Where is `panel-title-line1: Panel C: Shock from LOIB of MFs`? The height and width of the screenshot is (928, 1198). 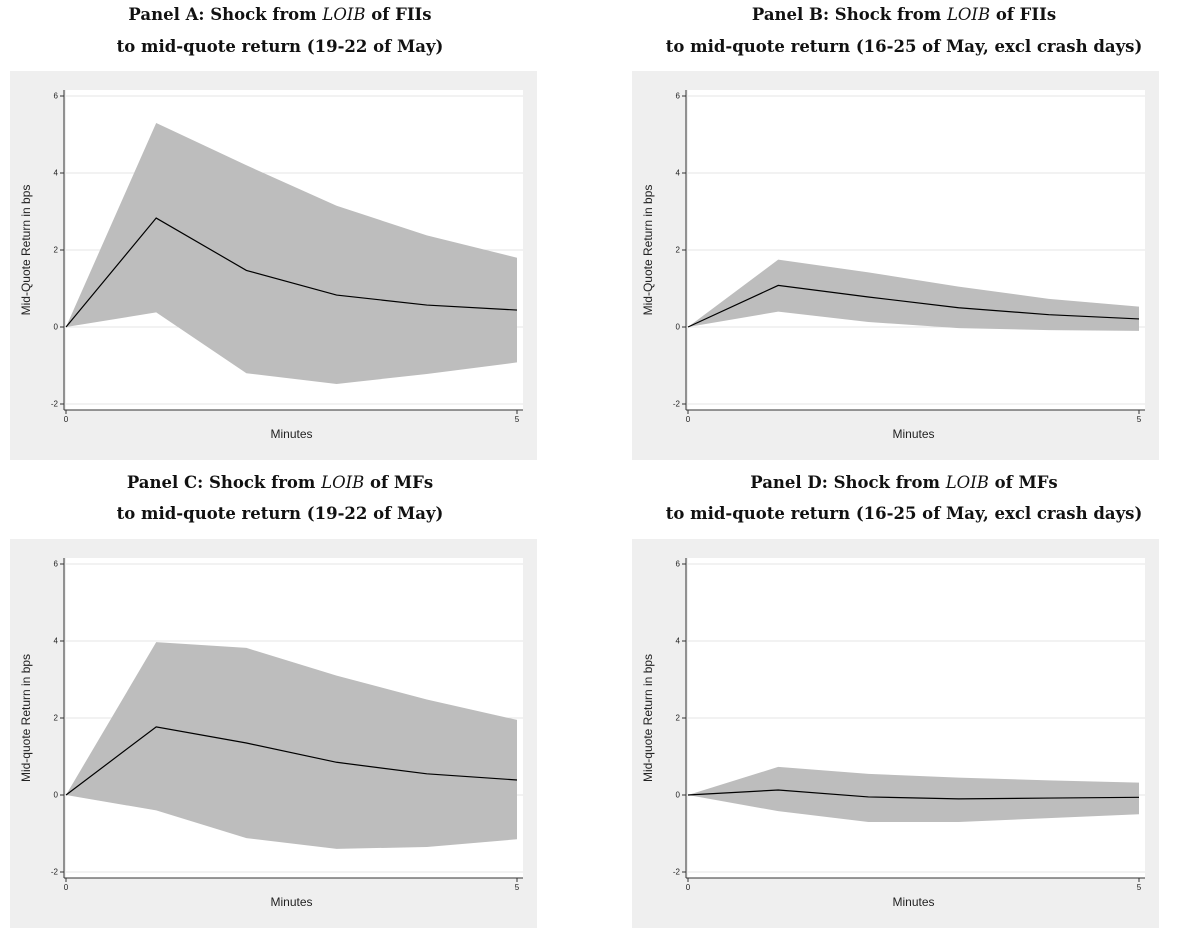 panel-title-line1: Panel C: Shock from LOIB of MFs is located at coordinates (280, 482).